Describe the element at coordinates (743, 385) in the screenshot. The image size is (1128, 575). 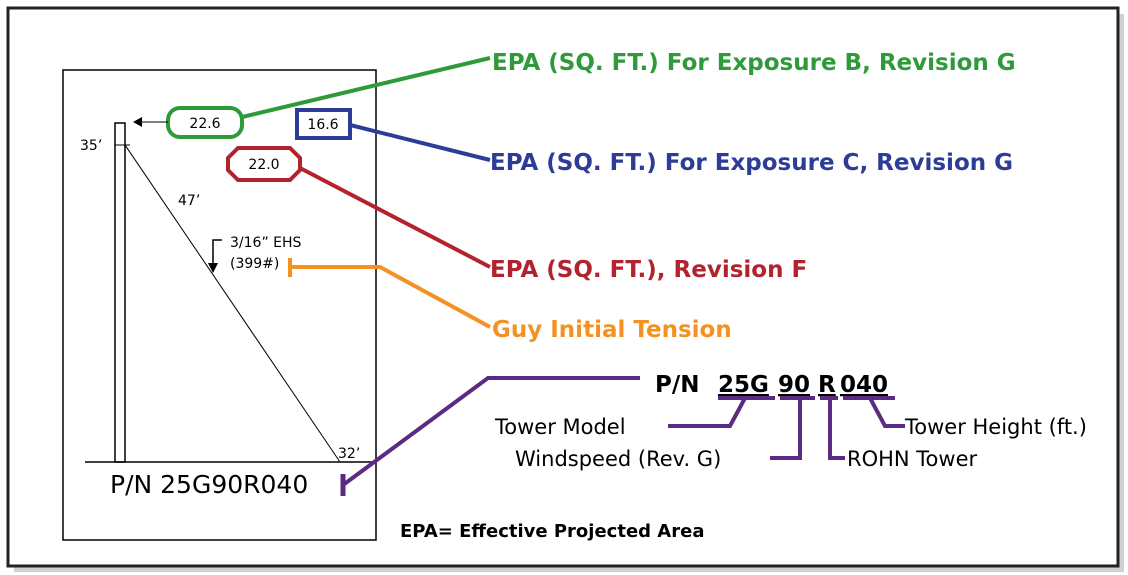
I see `pn-model: 25G` at that location.